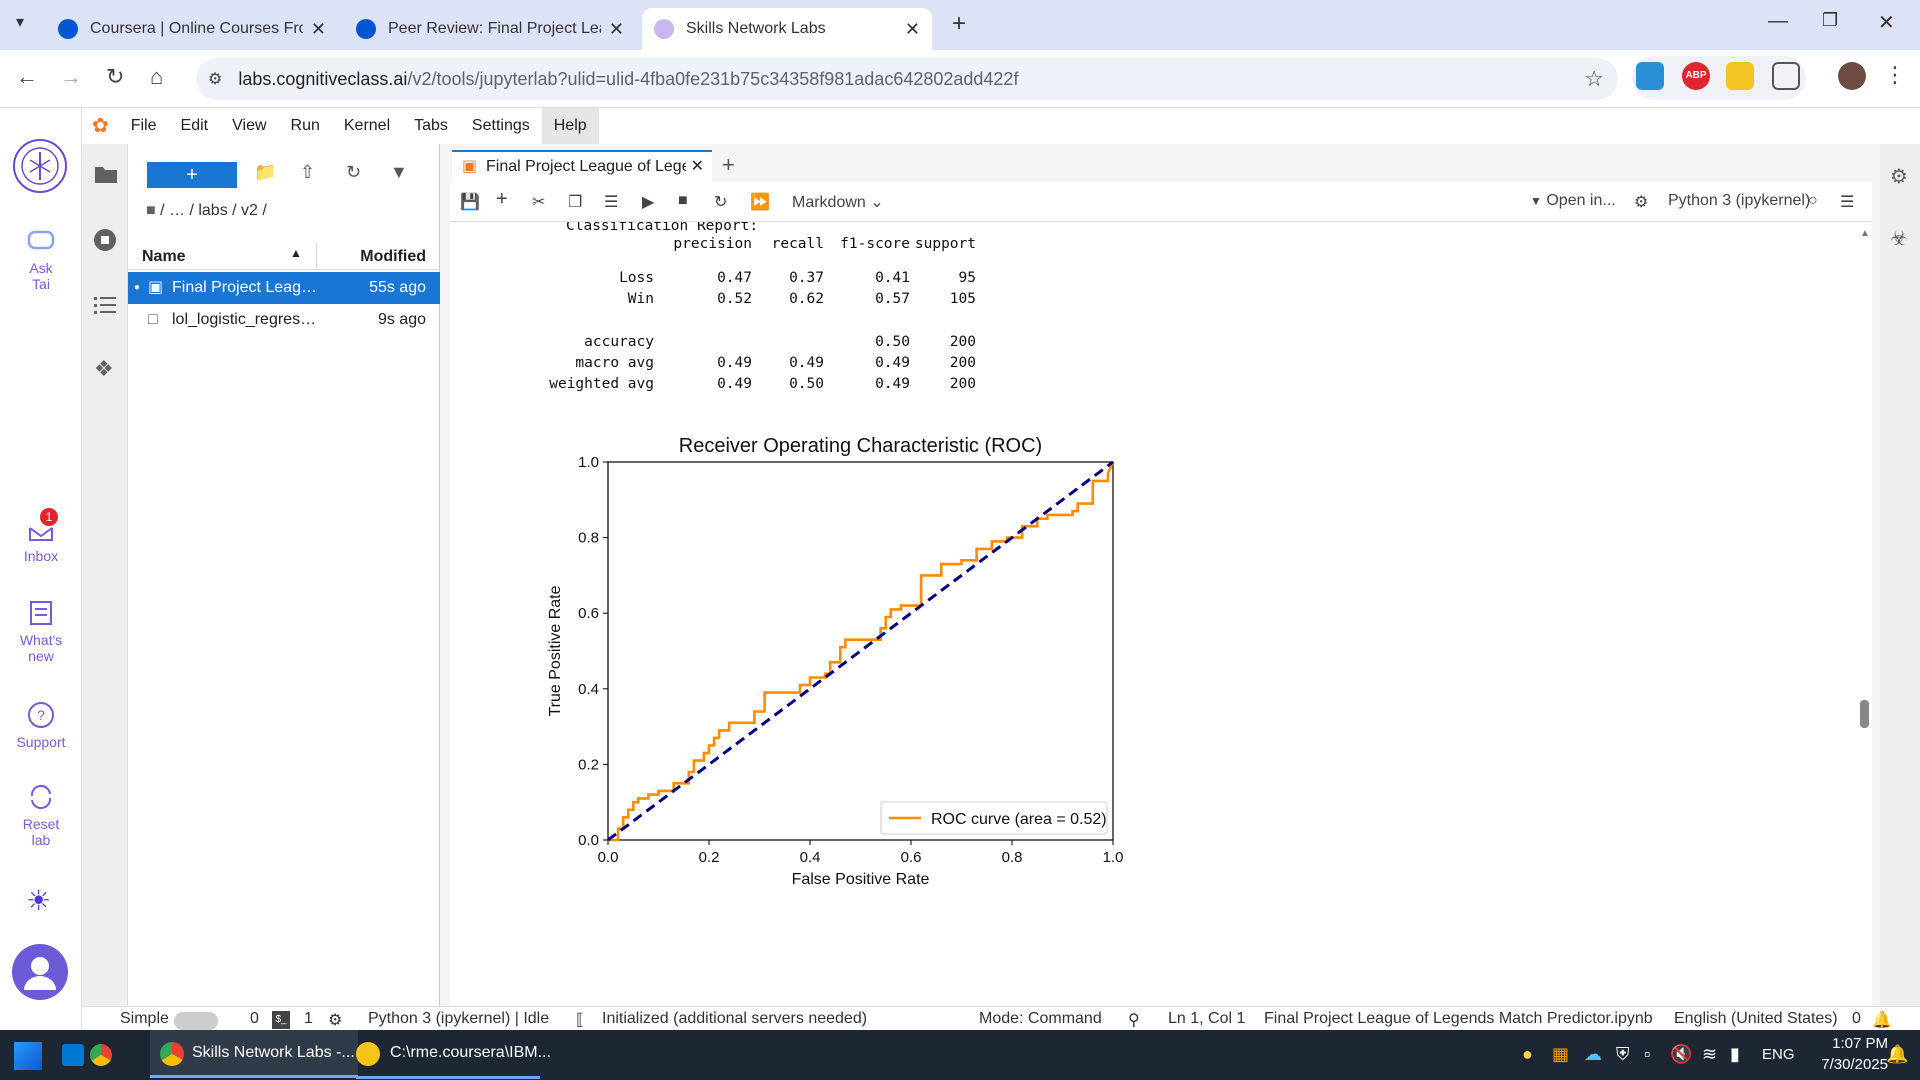  What do you see at coordinates (1852, 76) in the screenshot?
I see `profile-avatar` at bounding box center [1852, 76].